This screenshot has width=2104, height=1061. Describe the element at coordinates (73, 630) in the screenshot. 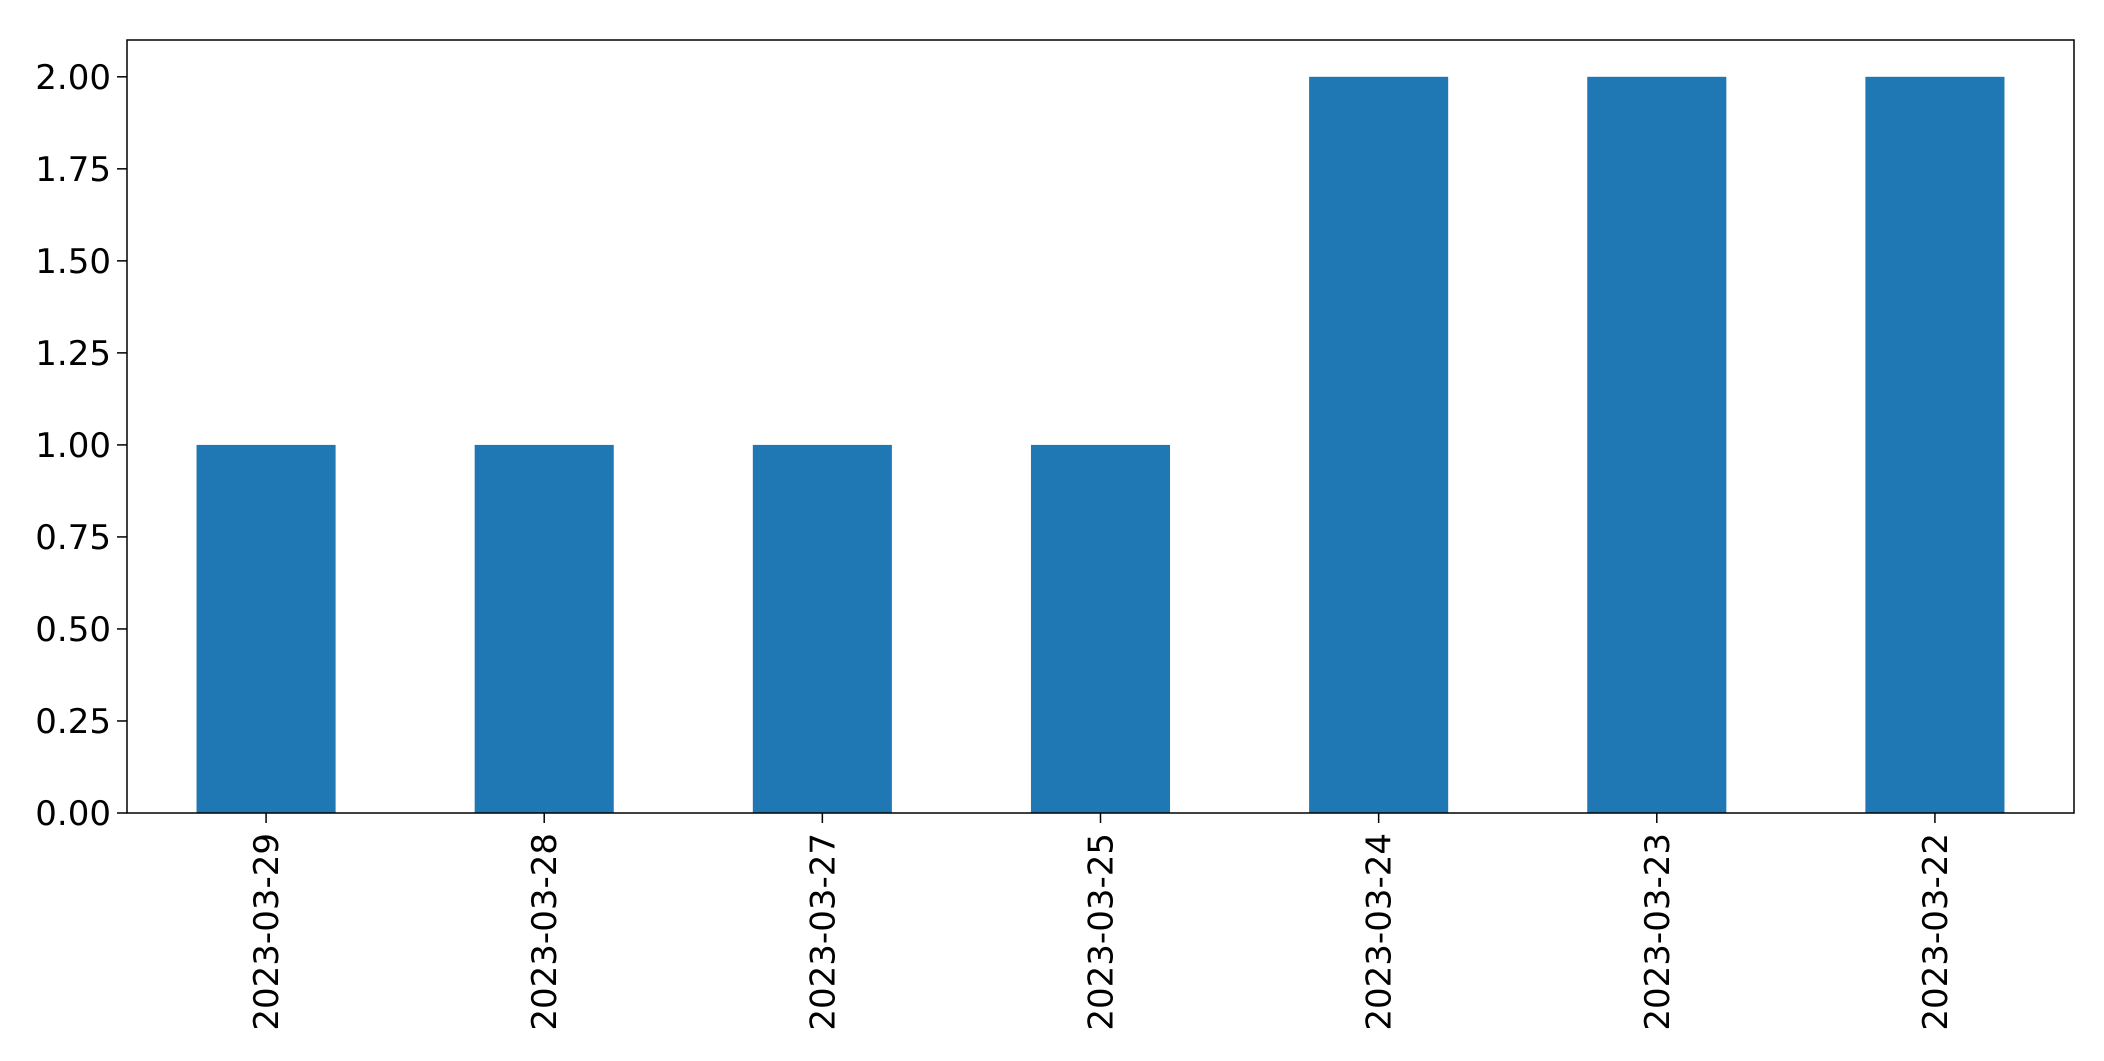

I see `y-tick-label: 0.50` at that location.